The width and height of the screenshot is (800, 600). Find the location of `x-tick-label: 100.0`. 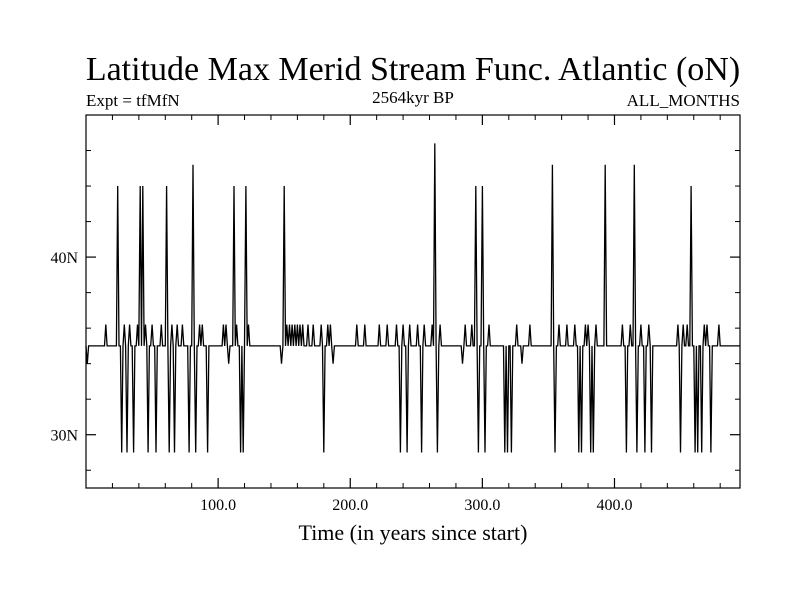

x-tick-label: 100.0 is located at coordinates (218, 505).